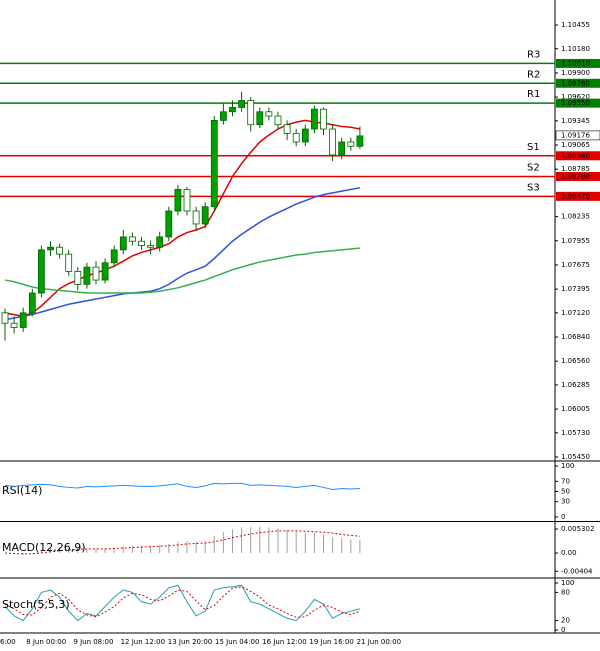 The image size is (600, 651). What do you see at coordinates (575, 49) in the screenshot?
I see `y-tick-label: 1.10180` at bounding box center [575, 49].